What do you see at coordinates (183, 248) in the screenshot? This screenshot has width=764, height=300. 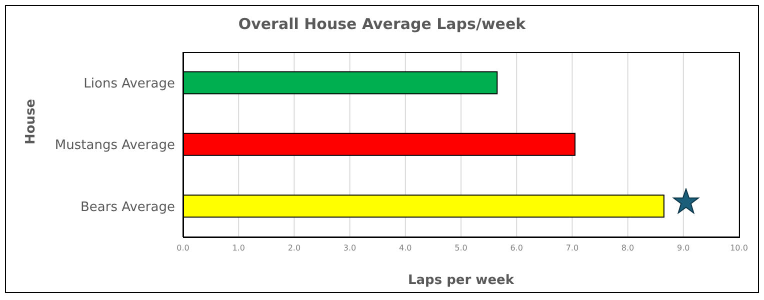 I see `x-tick-label: 0.0` at bounding box center [183, 248].